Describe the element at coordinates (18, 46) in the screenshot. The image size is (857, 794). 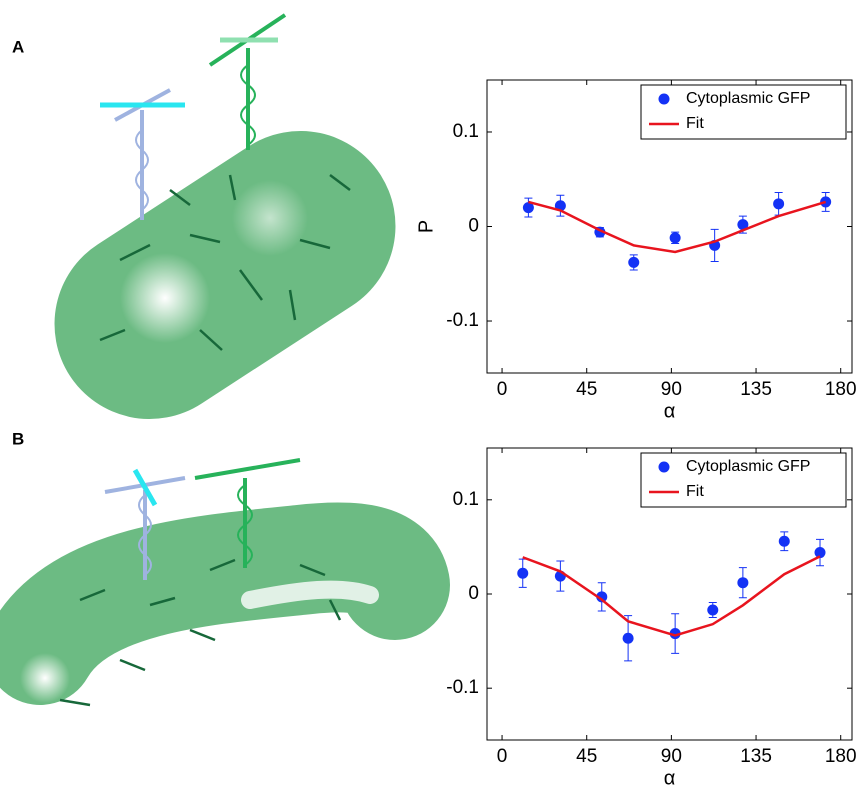
I see `panel-label: A` at that location.